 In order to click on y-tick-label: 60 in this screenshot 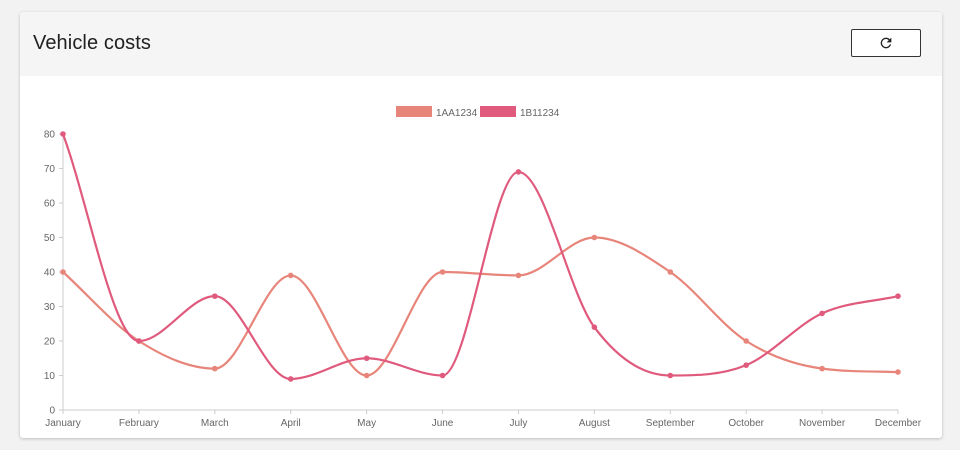, I will do `click(50, 204)`.